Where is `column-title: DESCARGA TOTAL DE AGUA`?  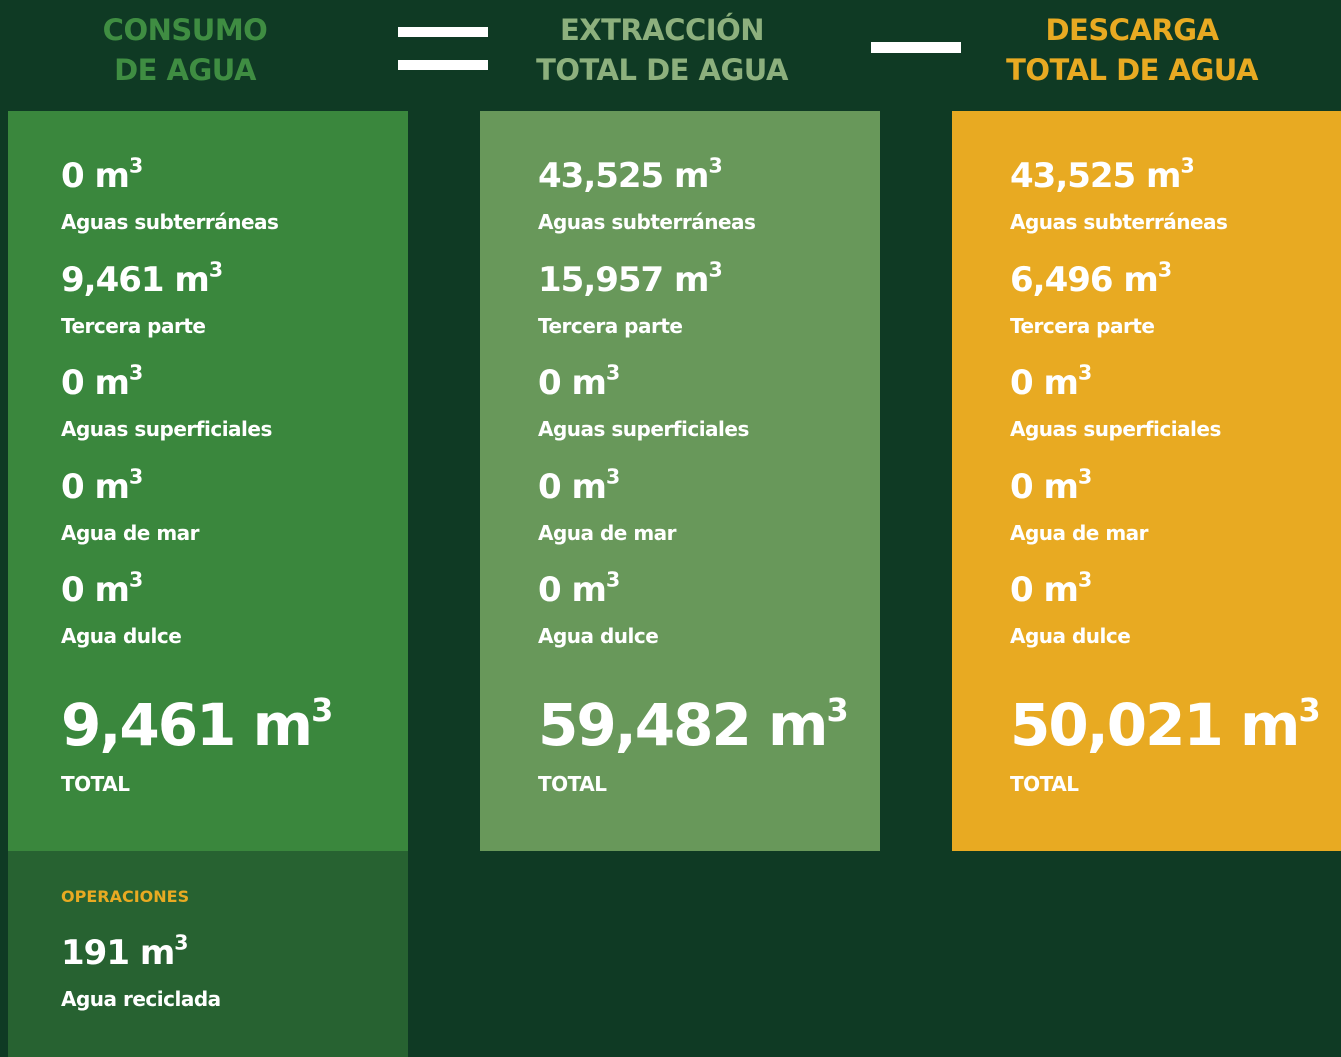
column-title: DESCARGA TOTAL DE AGUA is located at coordinates (1132, 50).